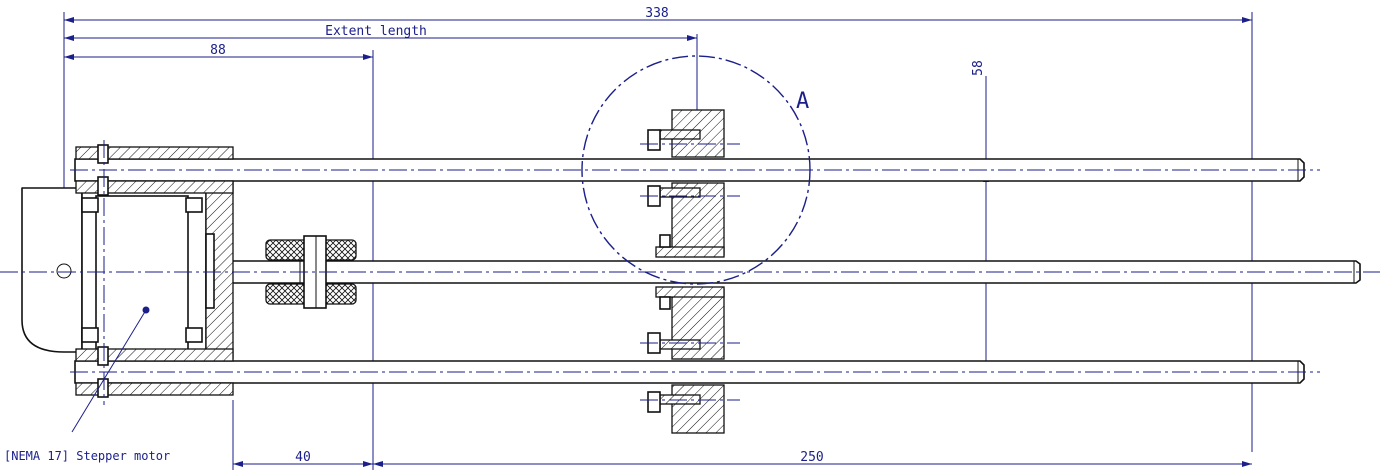 This screenshot has height=475, width=1380. Describe the element at coordinates (686, 271) in the screenshot. I see `carriage-block` at that location.